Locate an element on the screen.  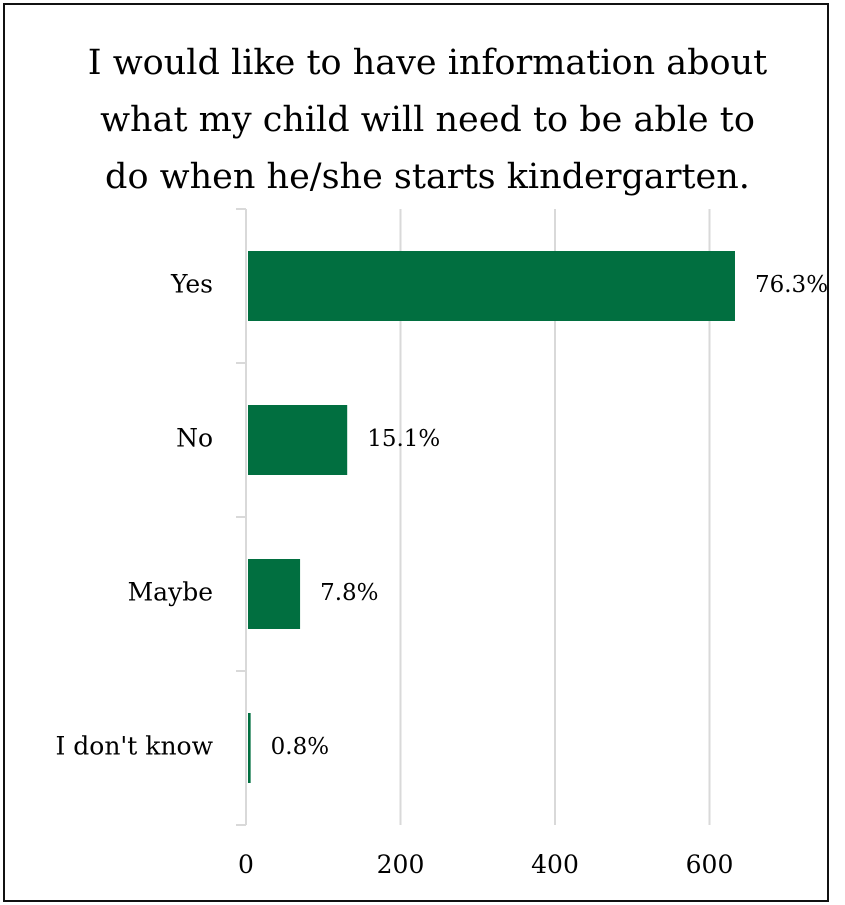
category-label: I don't know is located at coordinates (134, 746).